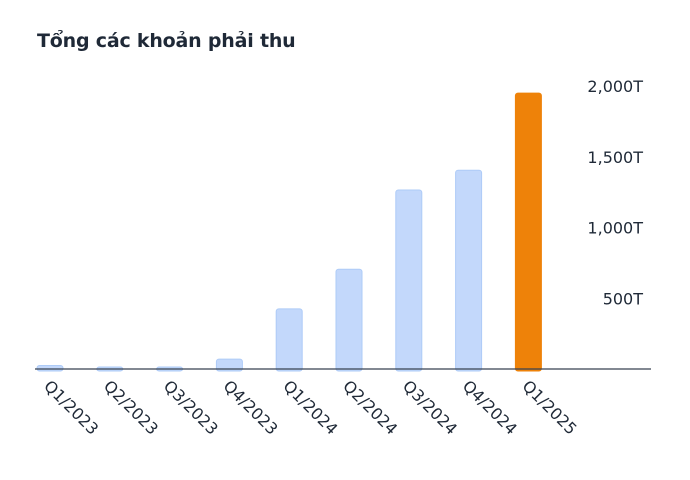 This screenshot has height=480, width=690. Describe the element at coordinates (191, 407) in the screenshot. I see `x-tick-label: Q3/2023` at that location.